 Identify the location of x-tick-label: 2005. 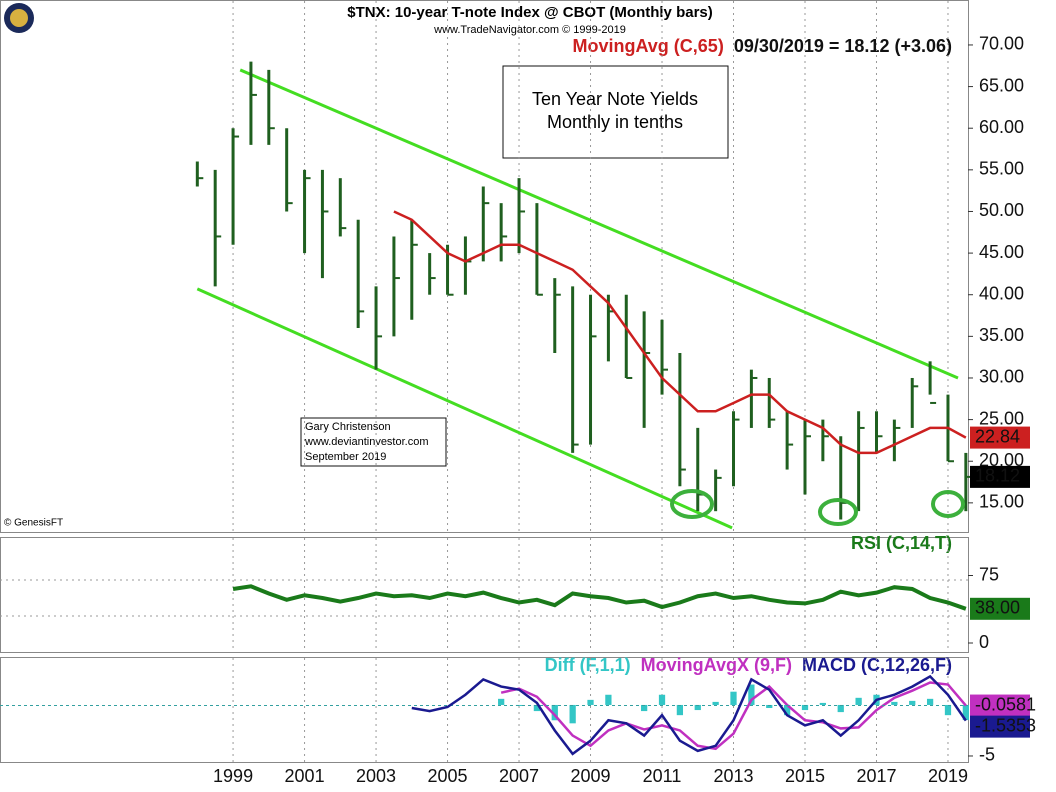
(448, 776).